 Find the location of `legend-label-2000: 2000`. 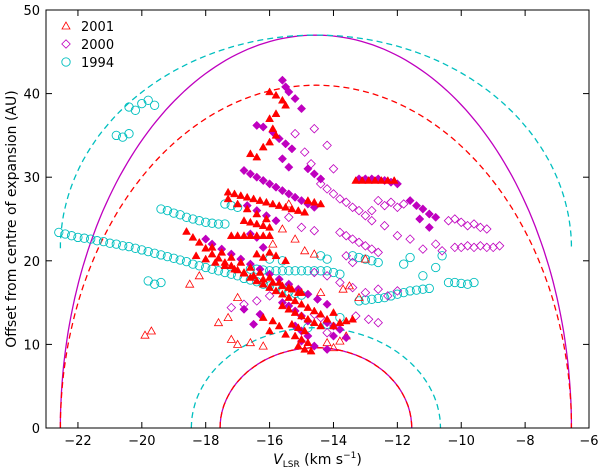

legend-label-2000: 2000 is located at coordinates (97, 45).